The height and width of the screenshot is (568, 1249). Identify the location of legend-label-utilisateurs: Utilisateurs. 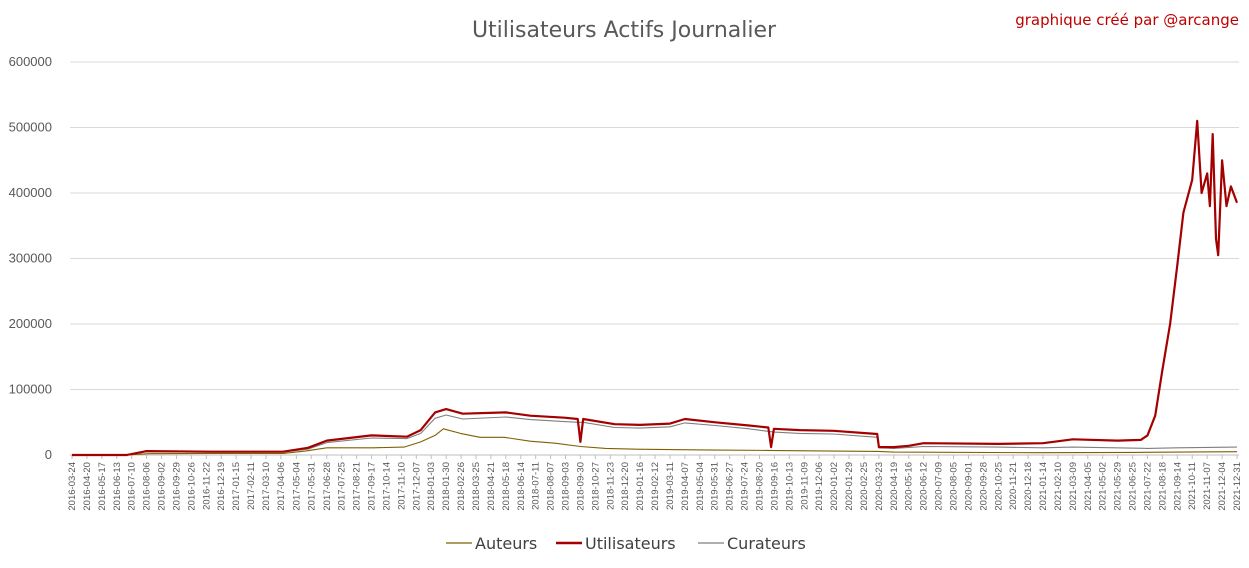
(630, 543).